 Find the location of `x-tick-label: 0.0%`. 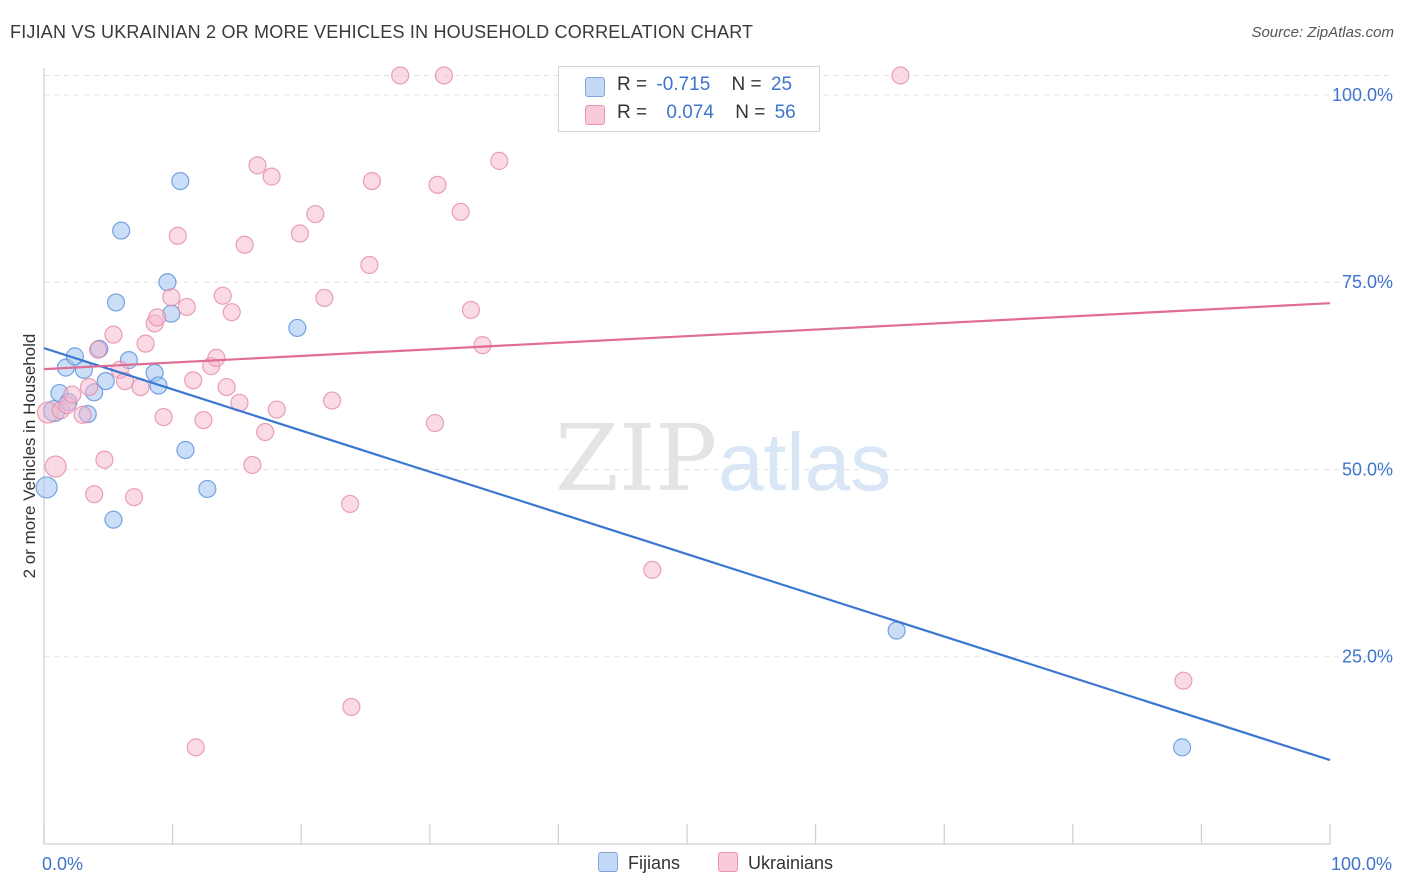

x-tick-label: 0.0% is located at coordinates (62, 864).